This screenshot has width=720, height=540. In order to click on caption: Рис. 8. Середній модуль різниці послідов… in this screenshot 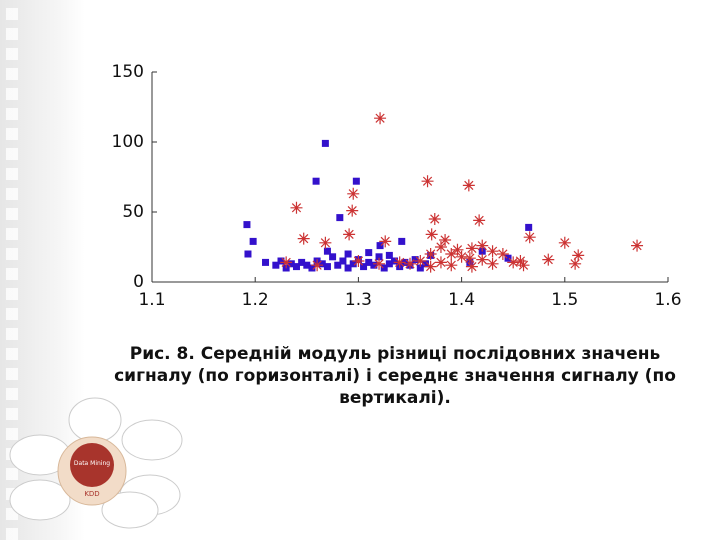, I will do `click(395, 376)`.